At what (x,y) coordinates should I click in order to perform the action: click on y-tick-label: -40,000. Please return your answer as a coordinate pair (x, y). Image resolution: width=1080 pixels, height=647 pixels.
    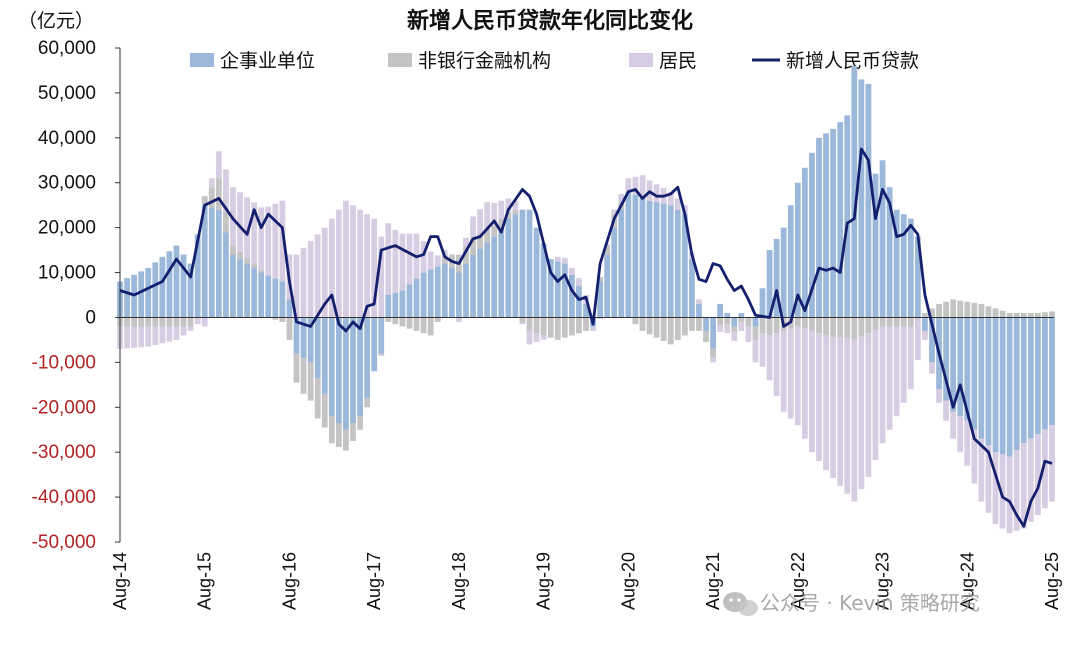
    Looking at the image, I should click on (64, 497).